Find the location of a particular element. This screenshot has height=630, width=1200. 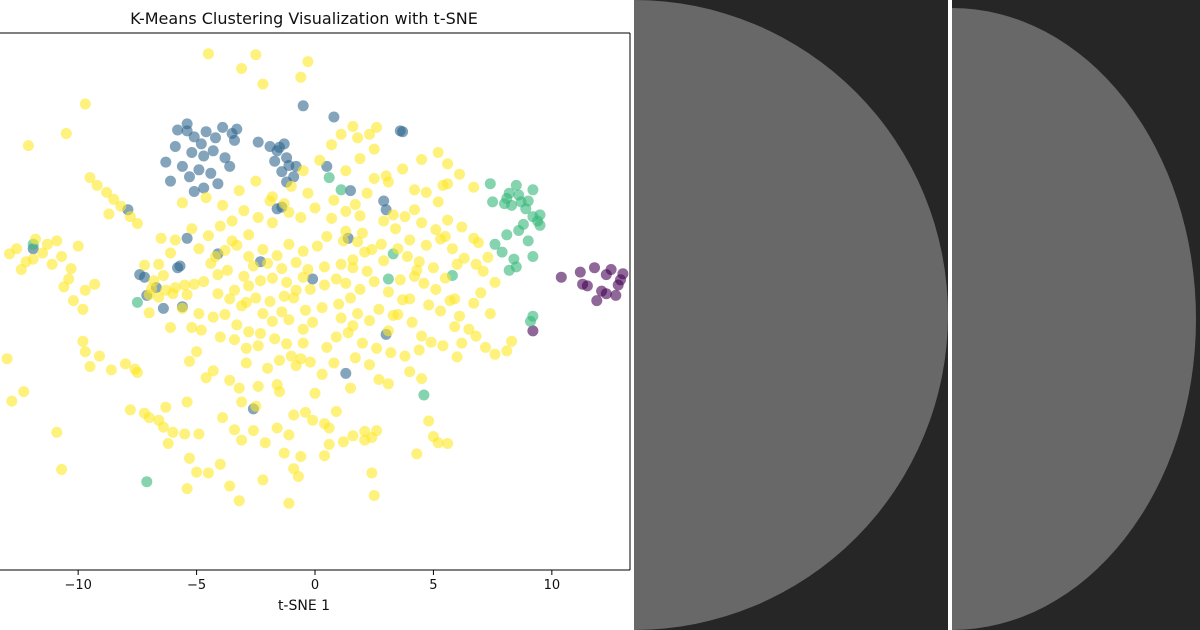

x-tick-label-1: −5 is located at coordinates (196, 585).